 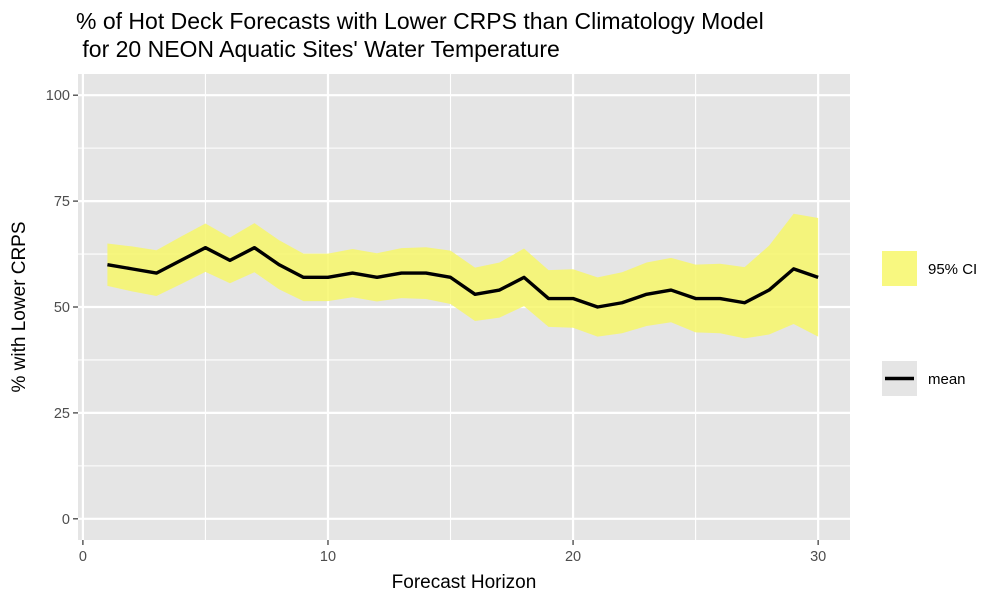 What do you see at coordinates (573, 557) in the screenshot?
I see `x-tick-label: 20` at bounding box center [573, 557].